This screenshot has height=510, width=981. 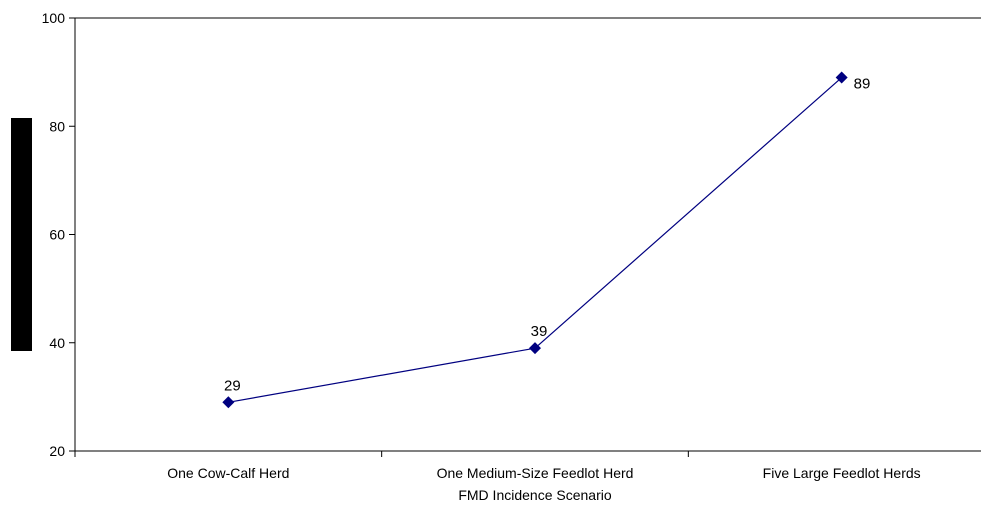 What do you see at coordinates (21, 234) in the screenshot?
I see `ylabel-redaction-bar` at bounding box center [21, 234].